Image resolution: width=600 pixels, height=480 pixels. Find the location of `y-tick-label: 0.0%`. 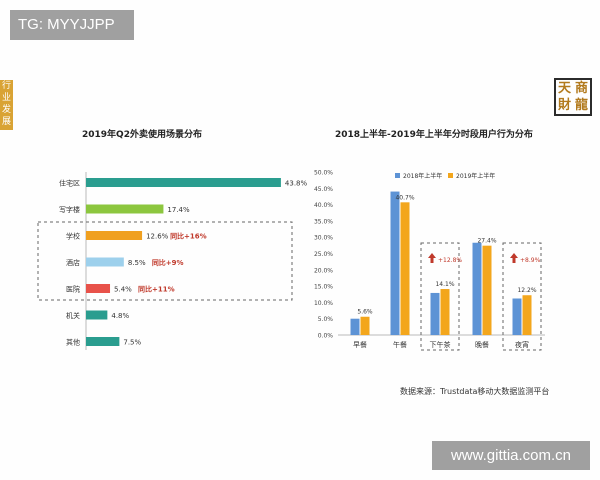

y-tick-label: 0.0% is located at coordinates (326, 336).